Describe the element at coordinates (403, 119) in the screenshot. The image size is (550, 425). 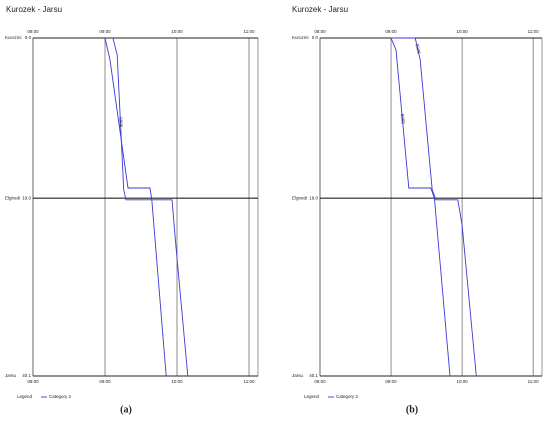
I see `train-label: 5005` at that location.